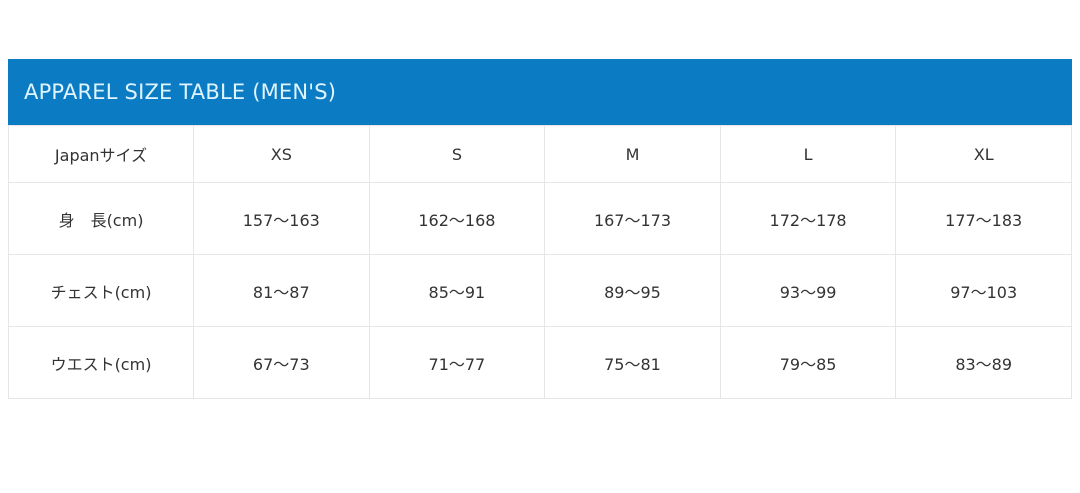 This screenshot has height=493, width=1080. What do you see at coordinates (540, 92) in the screenshot?
I see `table-title-banner: APPAREL SIZE TABLE (MEN'S)` at bounding box center [540, 92].